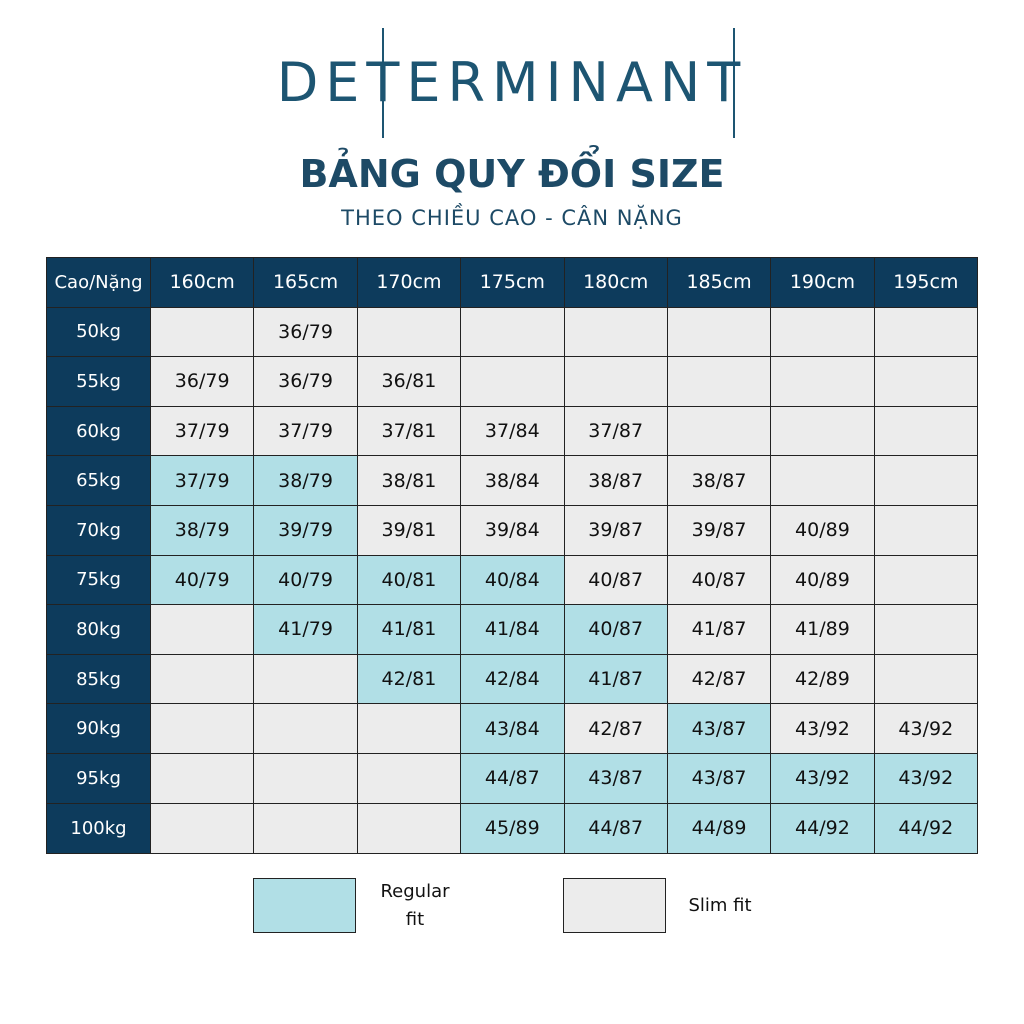 This screenshot has width=1024, height=1024. What do you see at coordinates (99, 283) in the screenshot?
I see `corner-cell: Cao/Nặng` at bounding box center [99, 283].